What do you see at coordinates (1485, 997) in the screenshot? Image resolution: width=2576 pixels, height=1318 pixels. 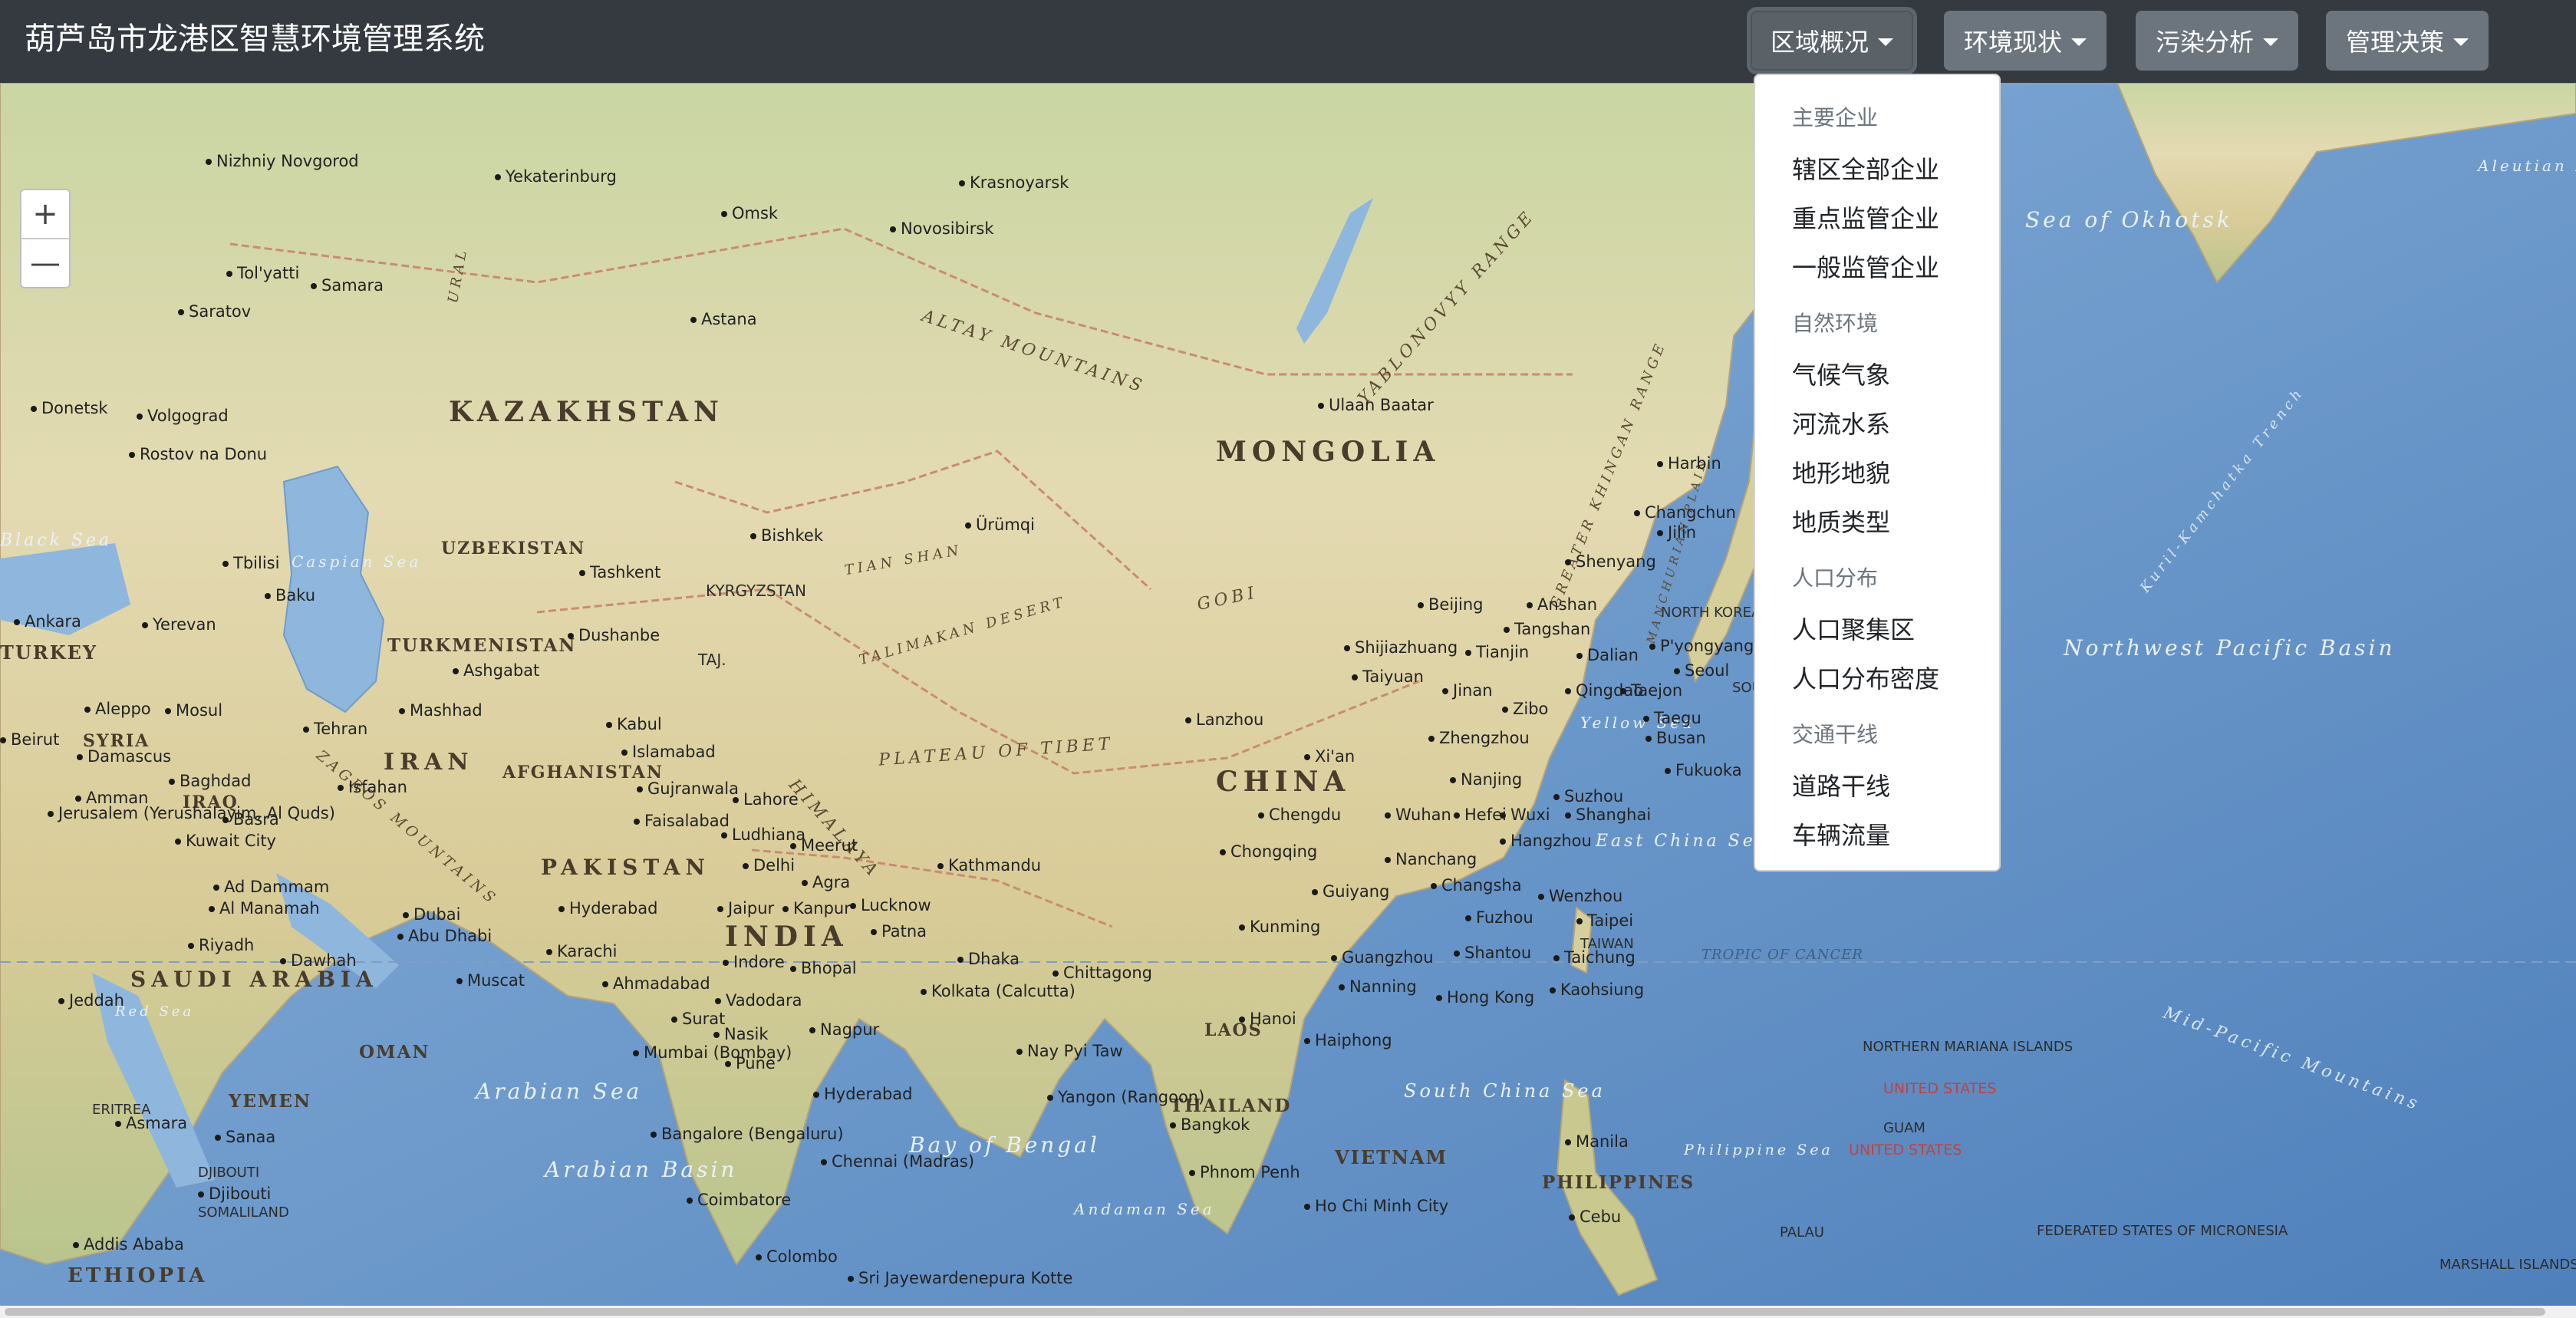 I see `city-label: Hong Kong` at bounding box center [1485, 997].